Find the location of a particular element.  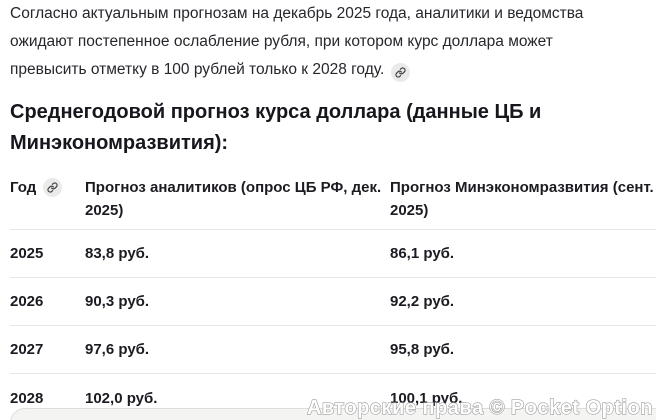

year-link-badge is located at coordinates (53, 187).